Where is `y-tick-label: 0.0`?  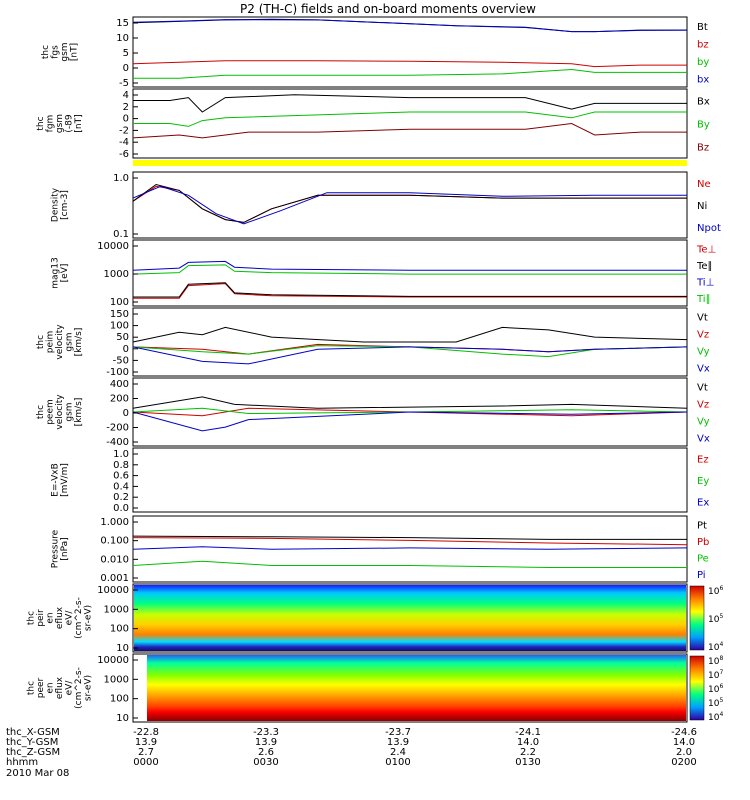 y-tick-label: 0.0 is located at coordinates (121, 508).